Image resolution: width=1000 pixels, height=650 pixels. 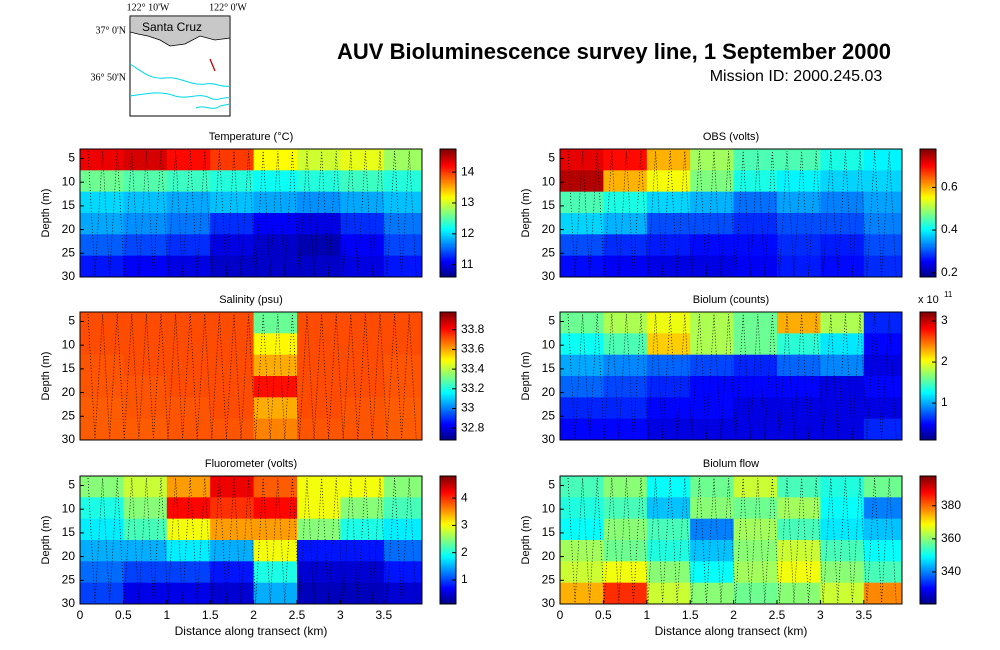 What do you see at coordinates (473, 368) in the screenshot?
I see `colorbar-tick-label: 33.4` at bounding box center [473, 368].